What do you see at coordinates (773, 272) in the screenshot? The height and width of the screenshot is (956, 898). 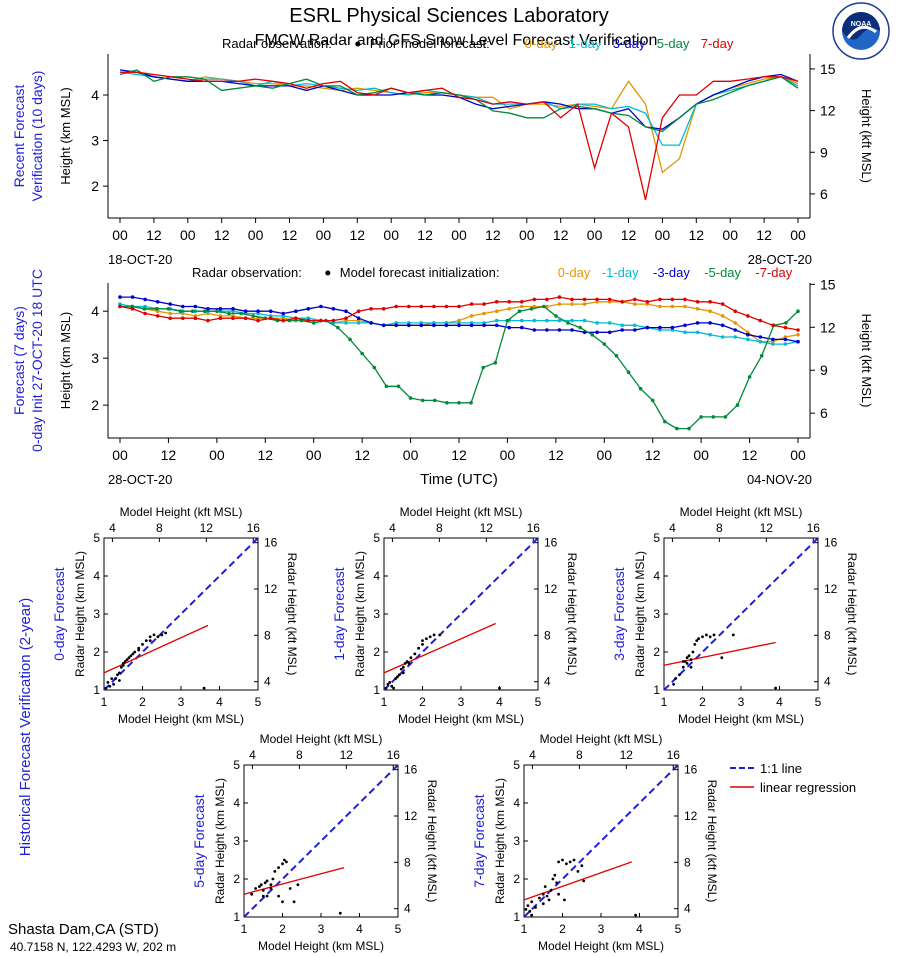 I see `legend-item-d7: -7-day` at bounding box center [773, 272].